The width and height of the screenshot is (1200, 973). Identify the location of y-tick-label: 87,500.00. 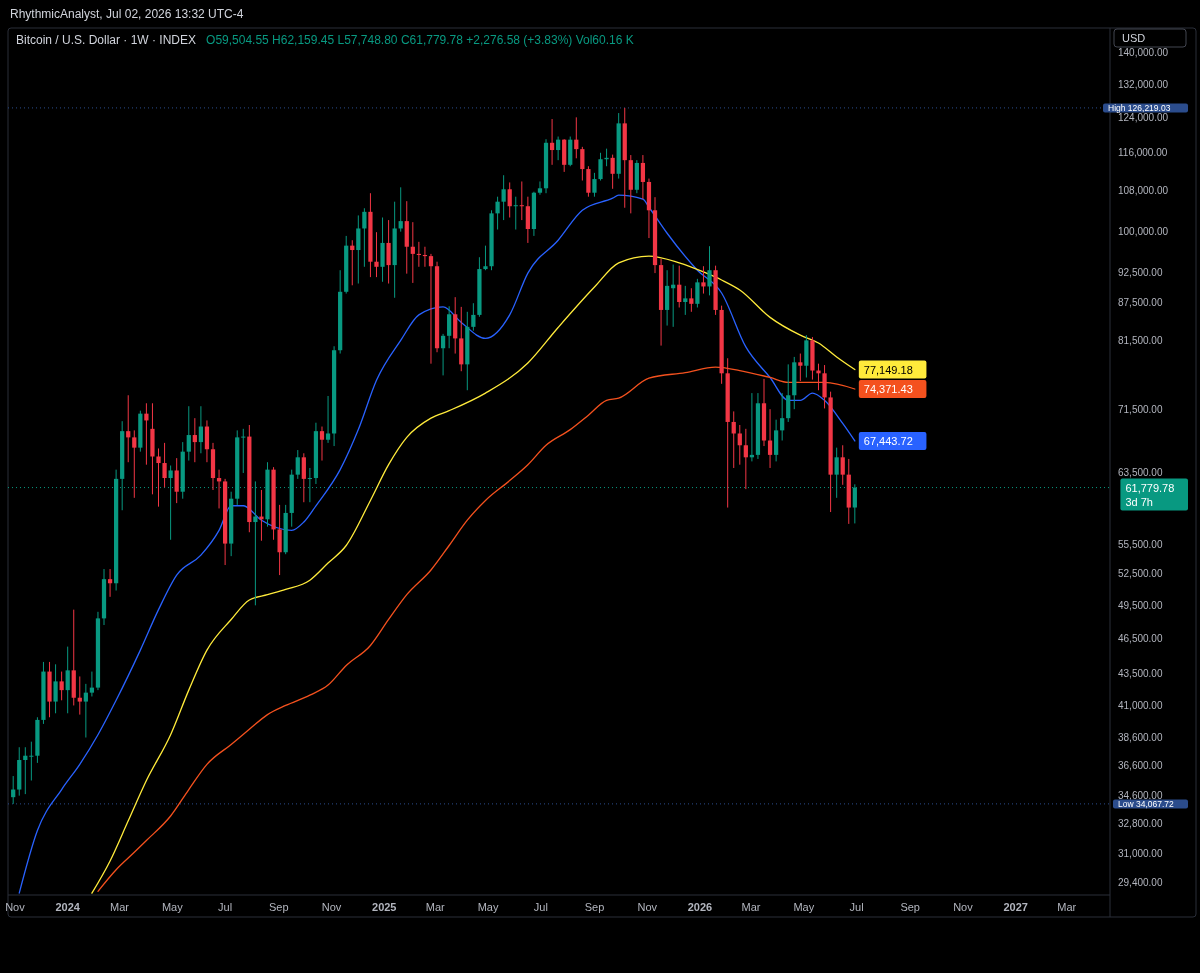
(1140, 303).